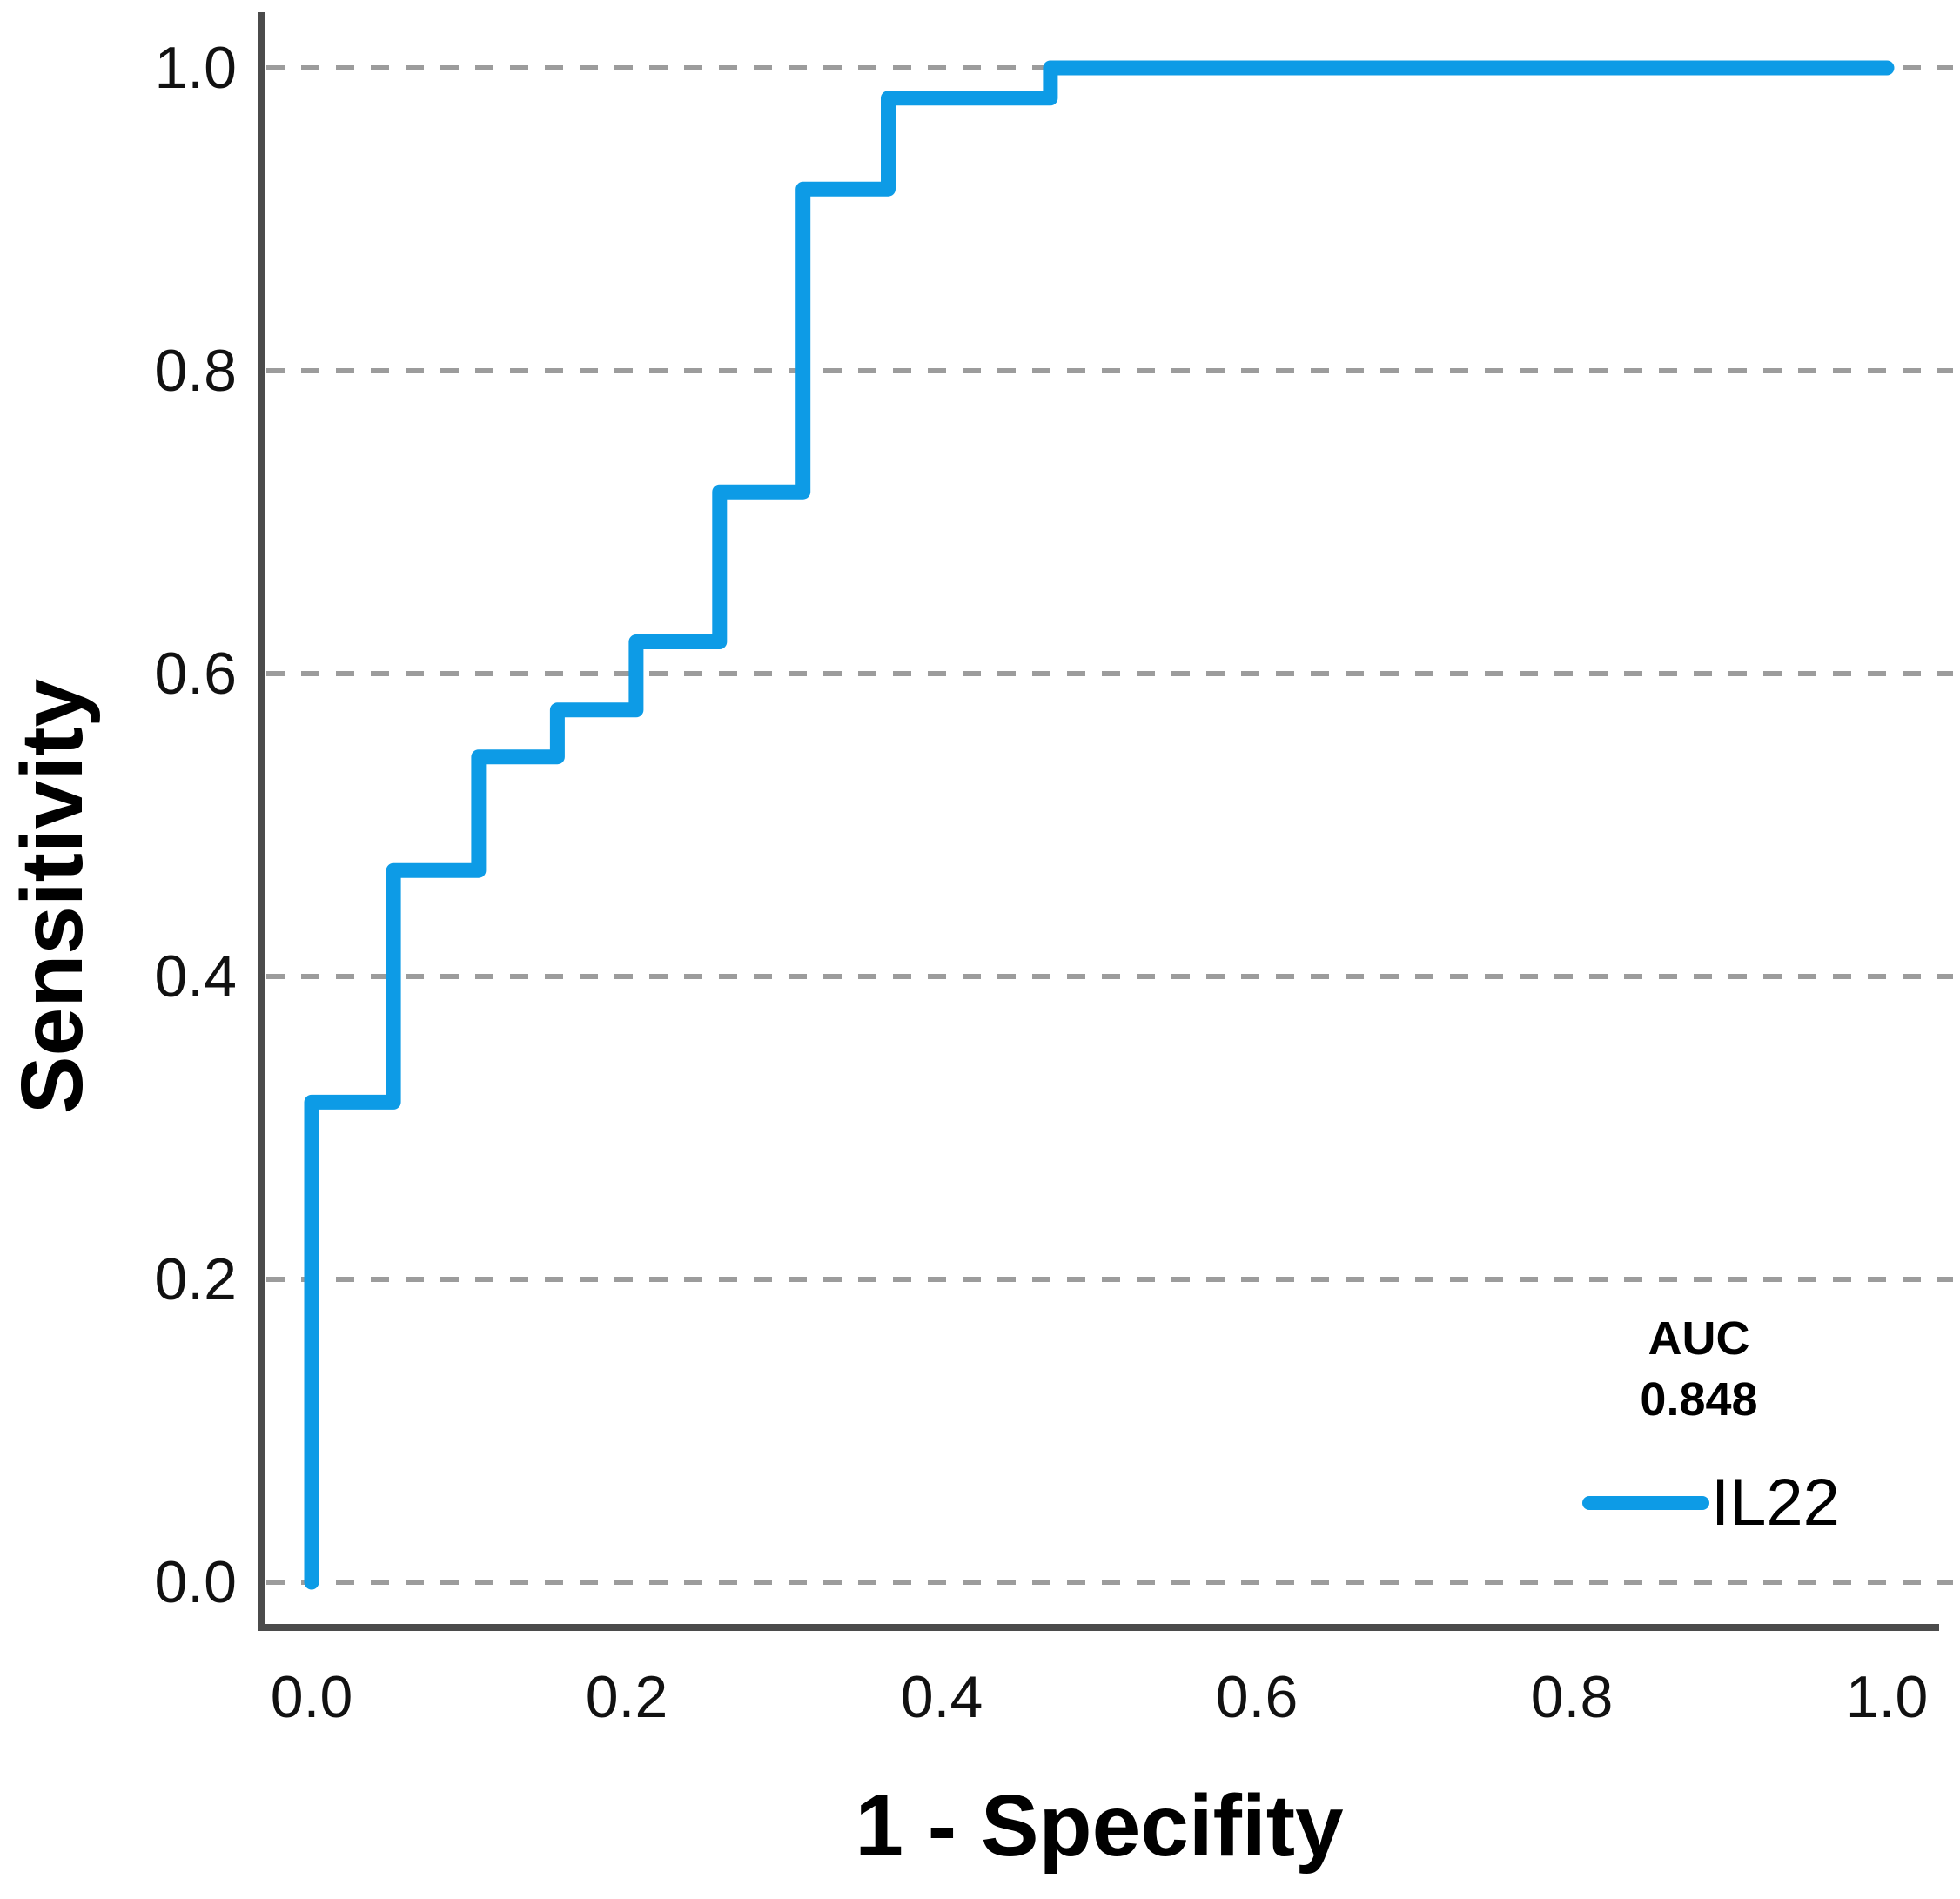 This screenshot has width=1960, height=1899. What do you see at coordinates (1699, 1400) in the screenshot?
I see `legend-auc-value: 0.848` at bounding box center [1699, 1400].